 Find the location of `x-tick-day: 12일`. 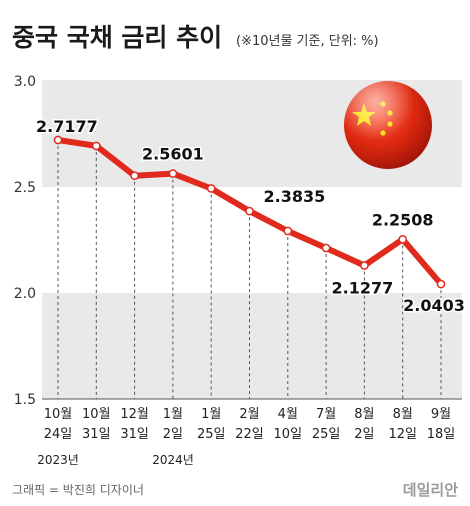

x-tick-day: 12일 is located at coordinates (402, 434).